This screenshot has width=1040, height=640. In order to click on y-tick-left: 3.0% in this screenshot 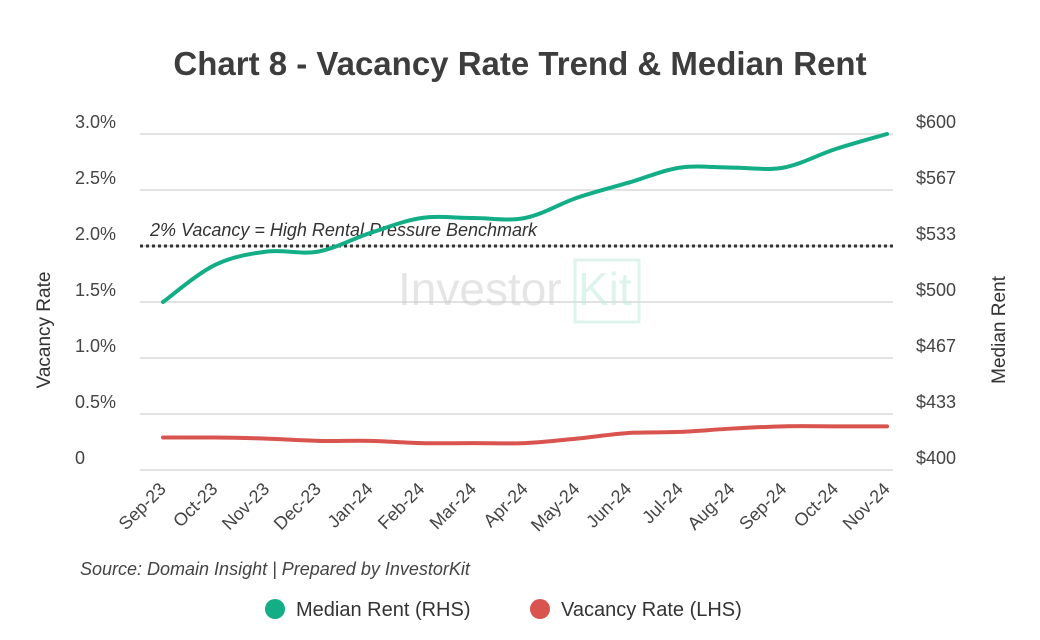, I will do `click(95, 122)`.